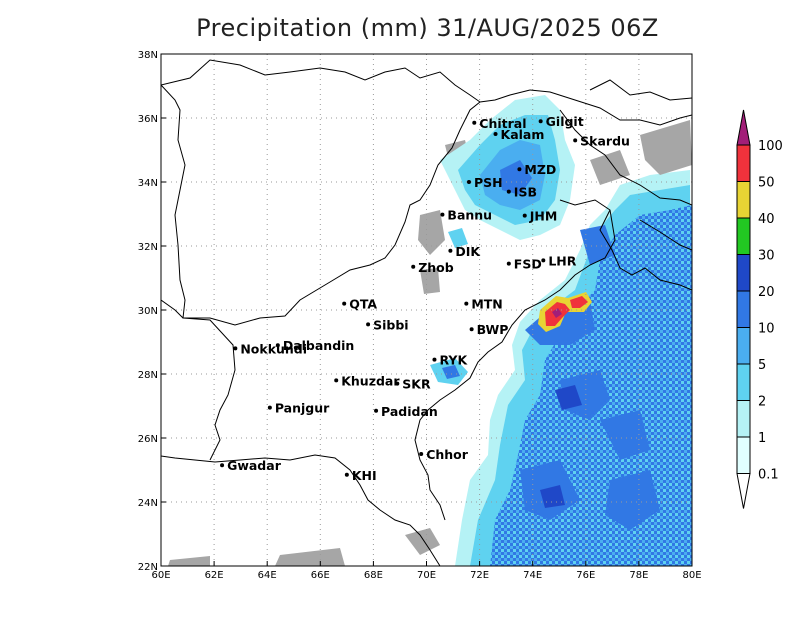 Image resolution: width=800 pixels, height=618 pixels. What do you see at coordinates (451, 372) in the screenshot?
I see `precip-skr-patch` at bounding box center [451, 372].